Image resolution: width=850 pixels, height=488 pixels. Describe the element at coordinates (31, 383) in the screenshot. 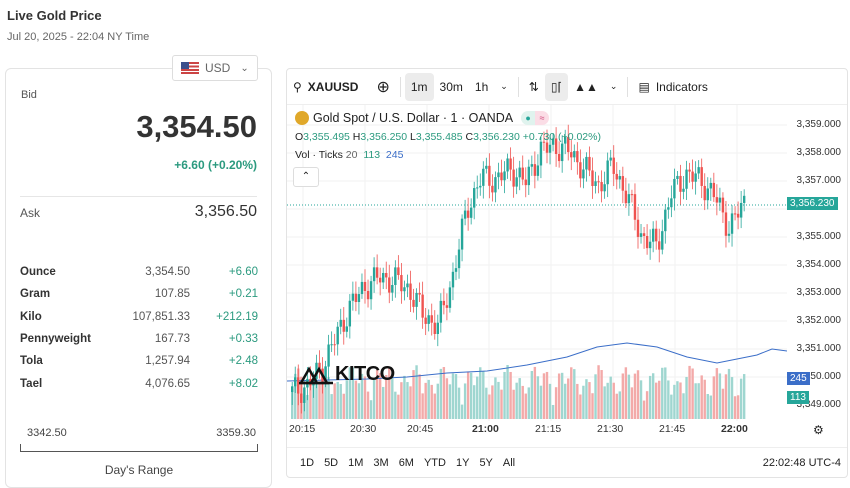

I see `unit-name: Tael` at that location.